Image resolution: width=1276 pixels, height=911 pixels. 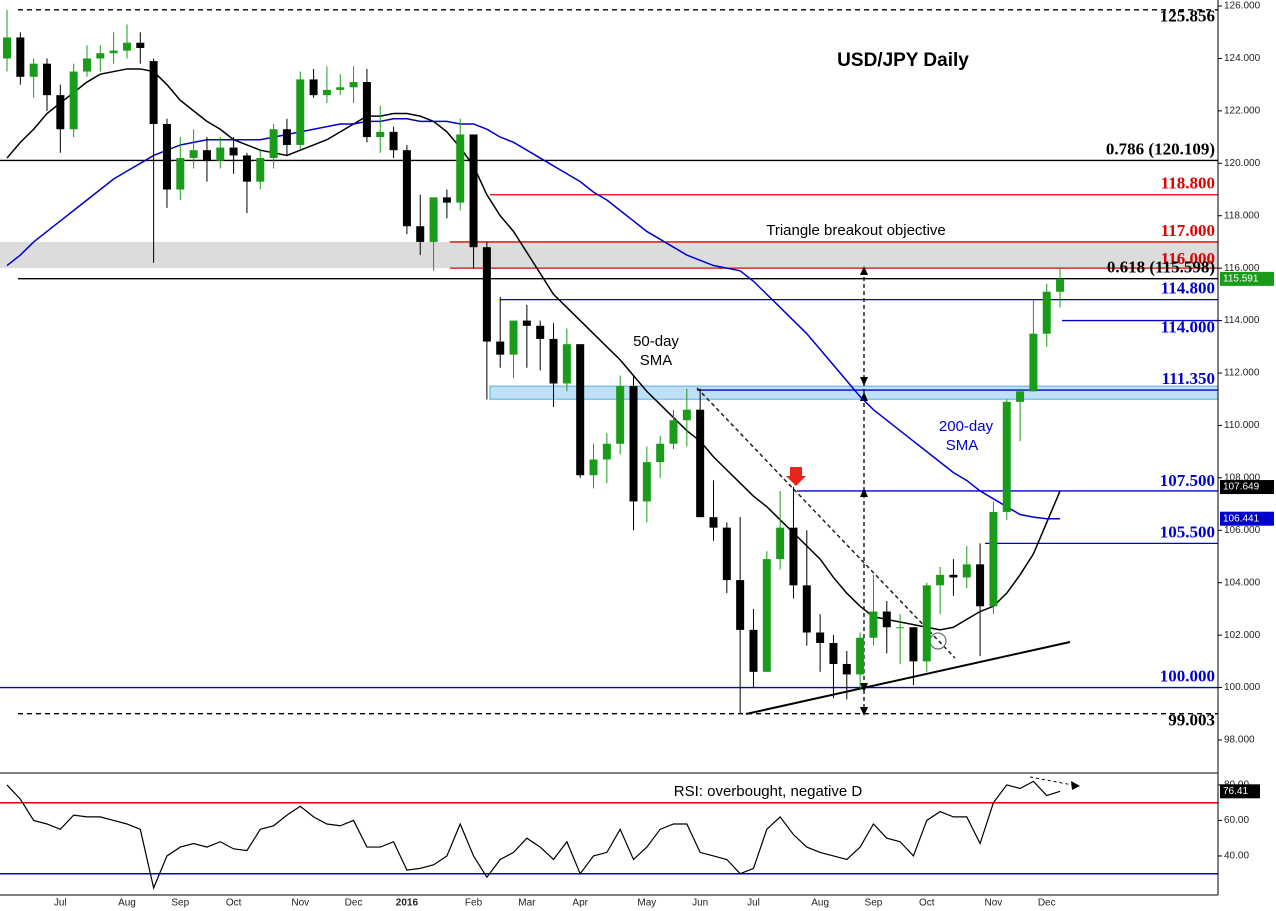 I want to click on y-tick-label: 40.00, so click(x=1236, y=856).